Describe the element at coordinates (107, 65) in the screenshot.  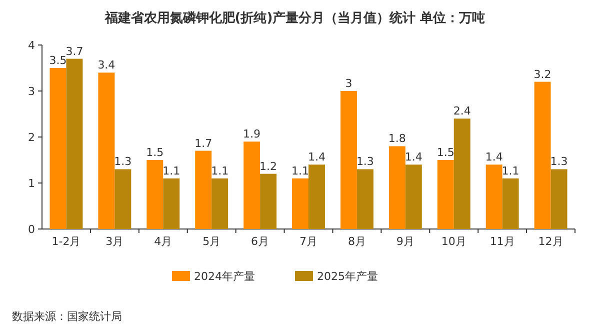
I see `data-label: 3.4` at that location.